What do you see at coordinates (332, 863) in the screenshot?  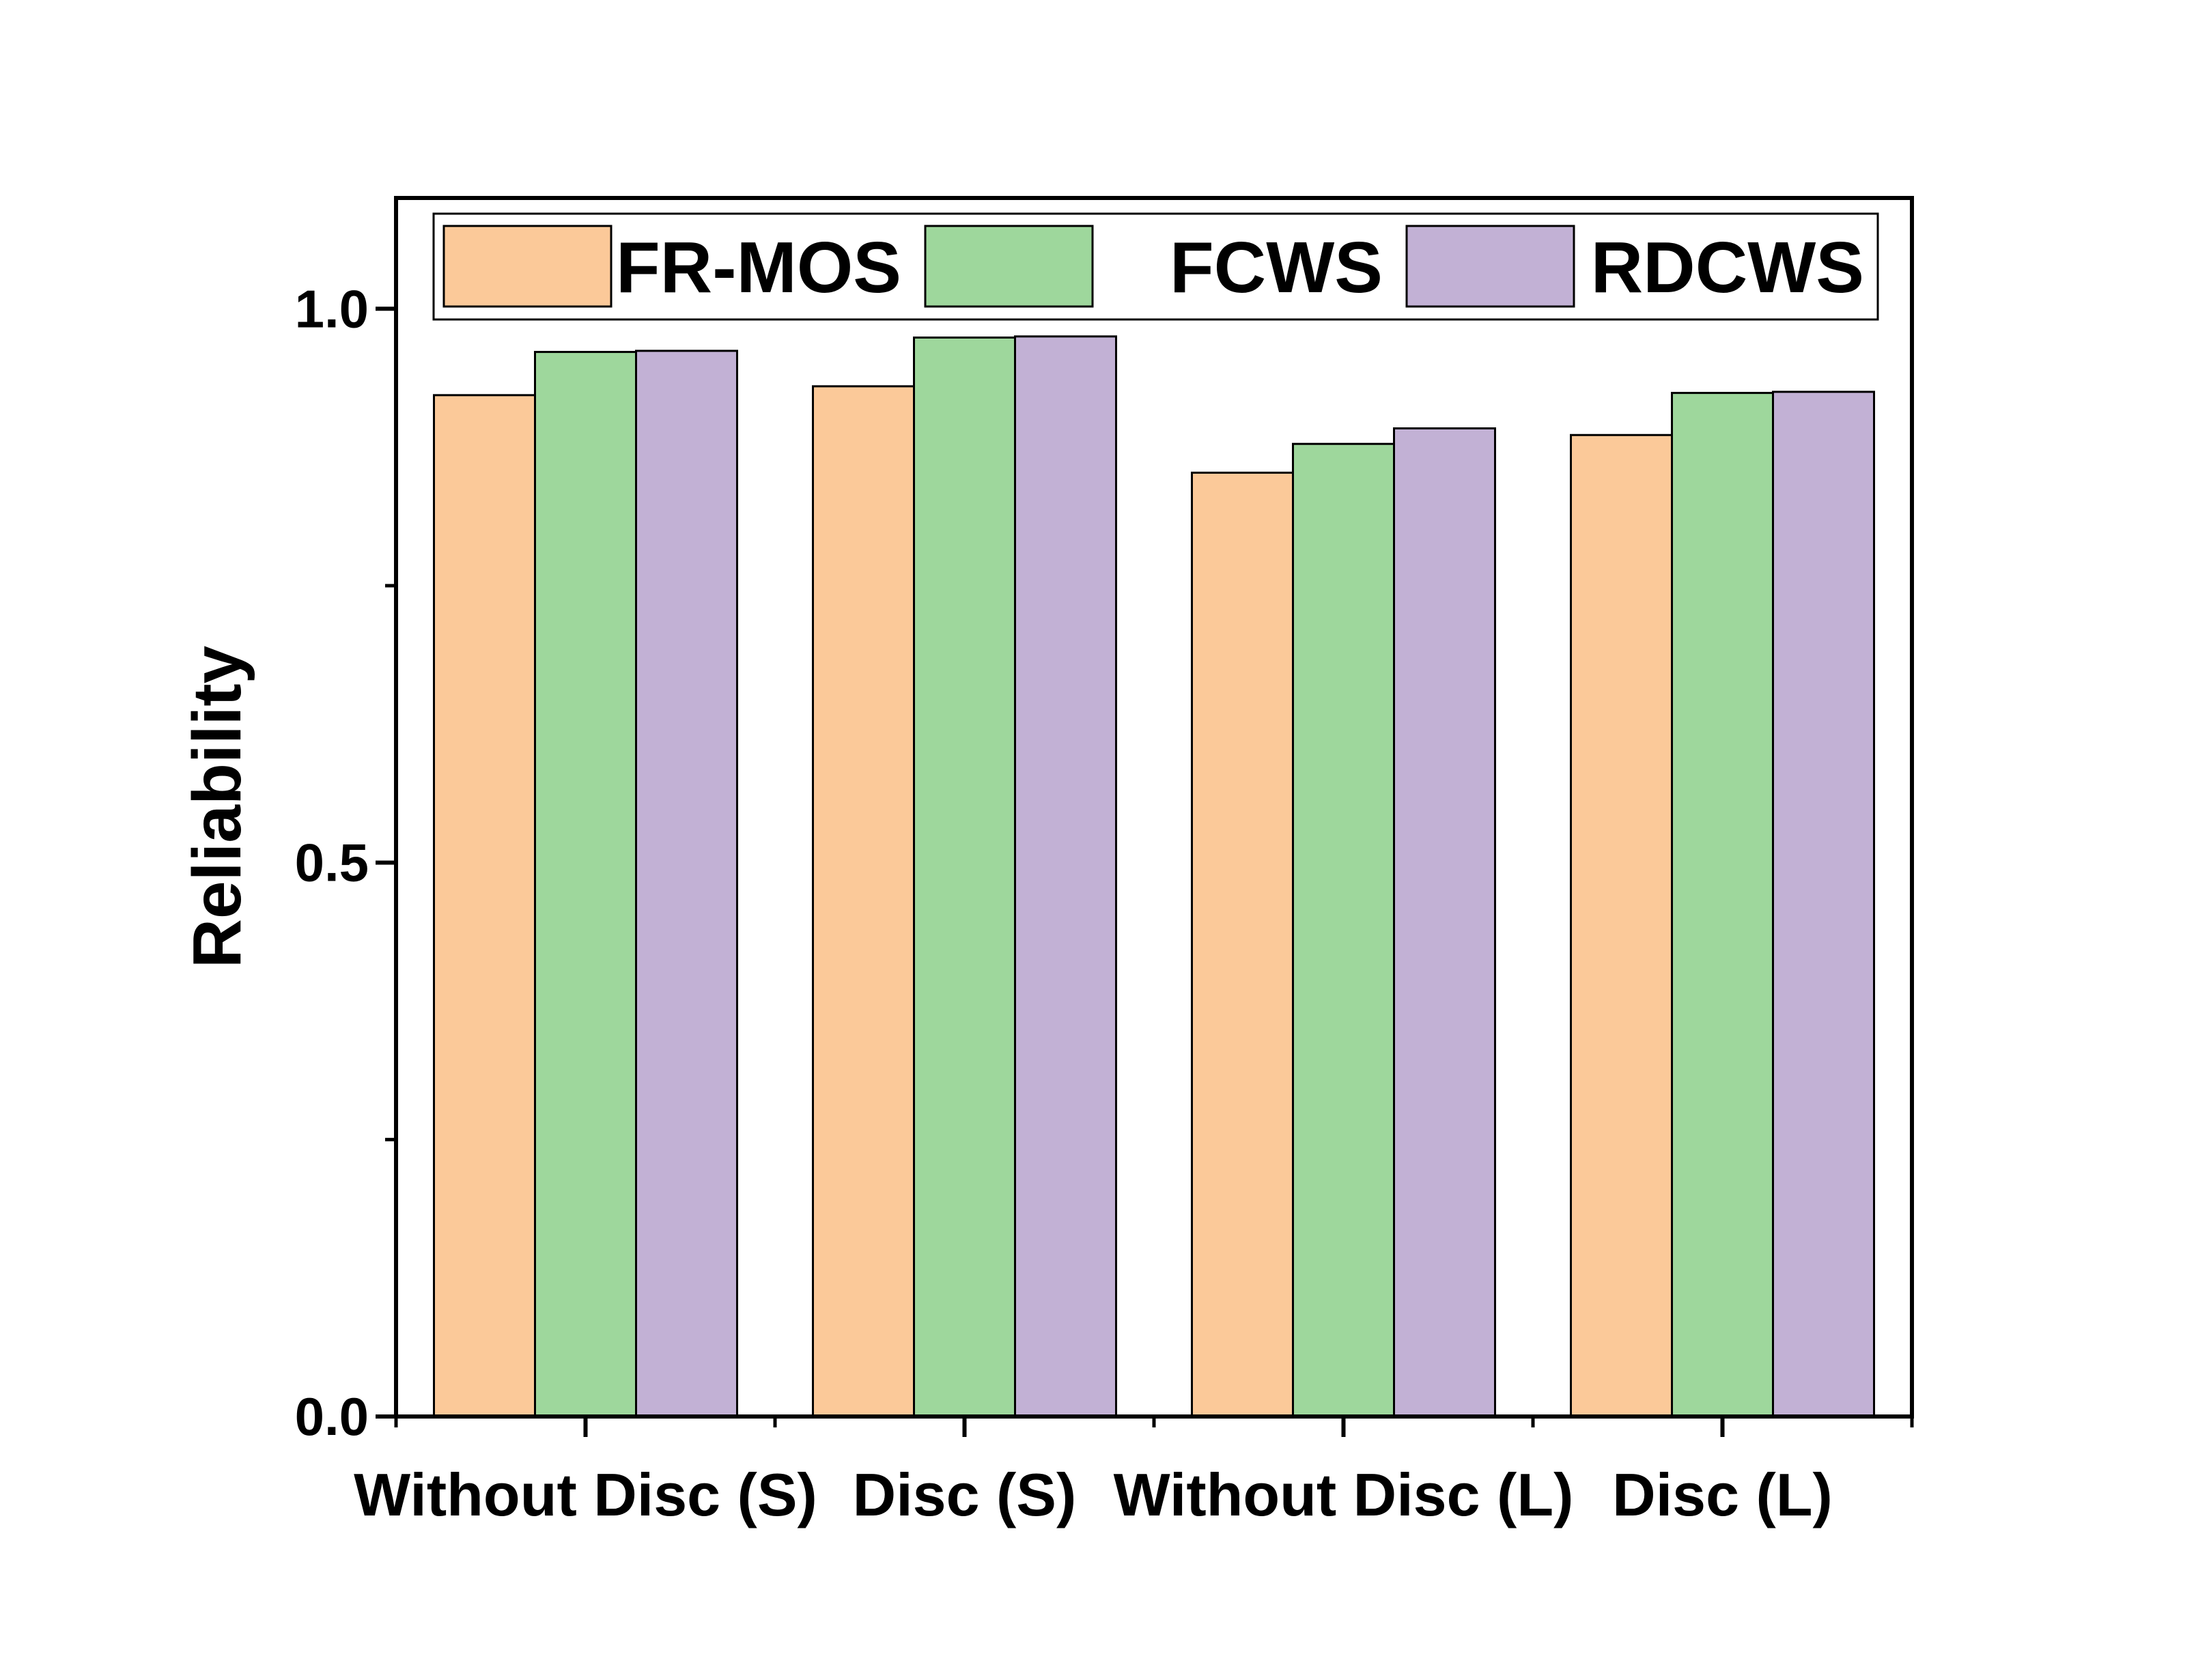 I see `y-tick-label: 0.5` at bounding box center [332, 863].